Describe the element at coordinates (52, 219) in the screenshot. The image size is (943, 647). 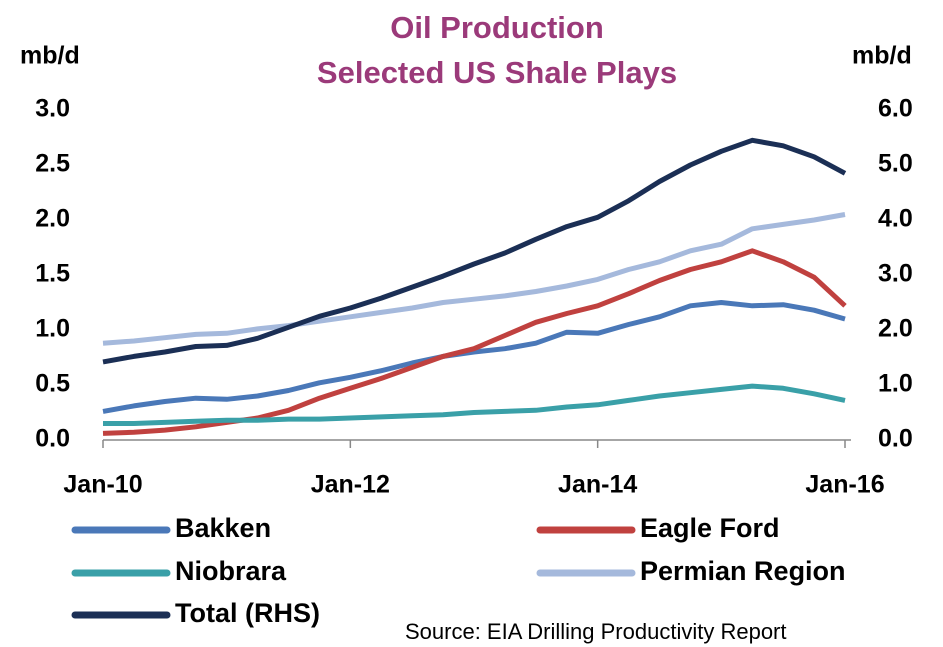
I see `y-tick-label: 2.0` at that location.